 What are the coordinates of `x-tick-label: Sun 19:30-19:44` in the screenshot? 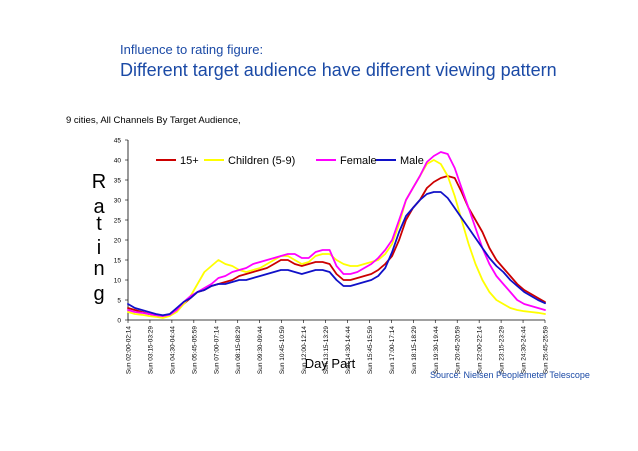 It's located at (436, 350).